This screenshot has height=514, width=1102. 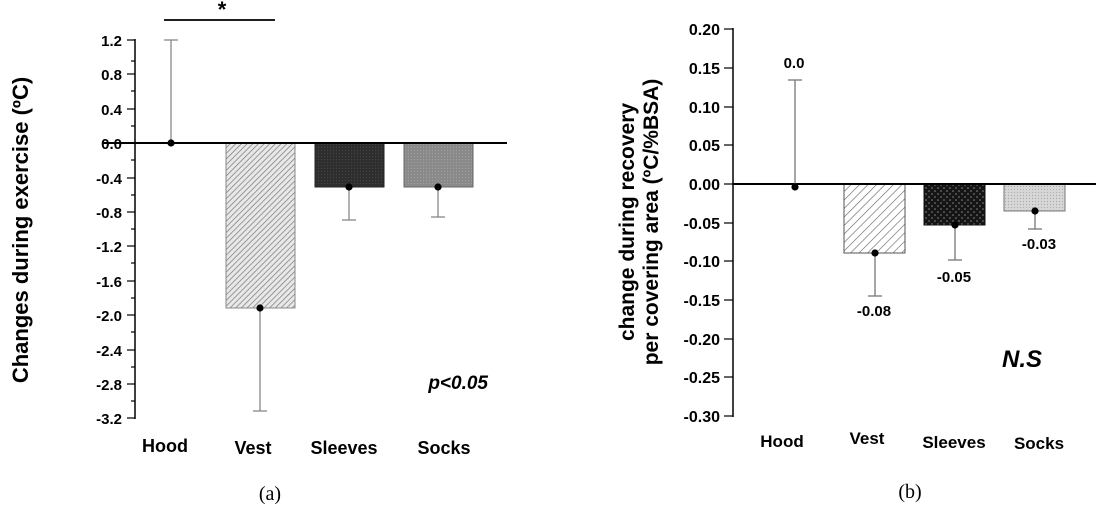 What do you see at coordinates (874, 311) in the screenshot?
I see `svg-text: -0.08` at bounding box center [874, 311].